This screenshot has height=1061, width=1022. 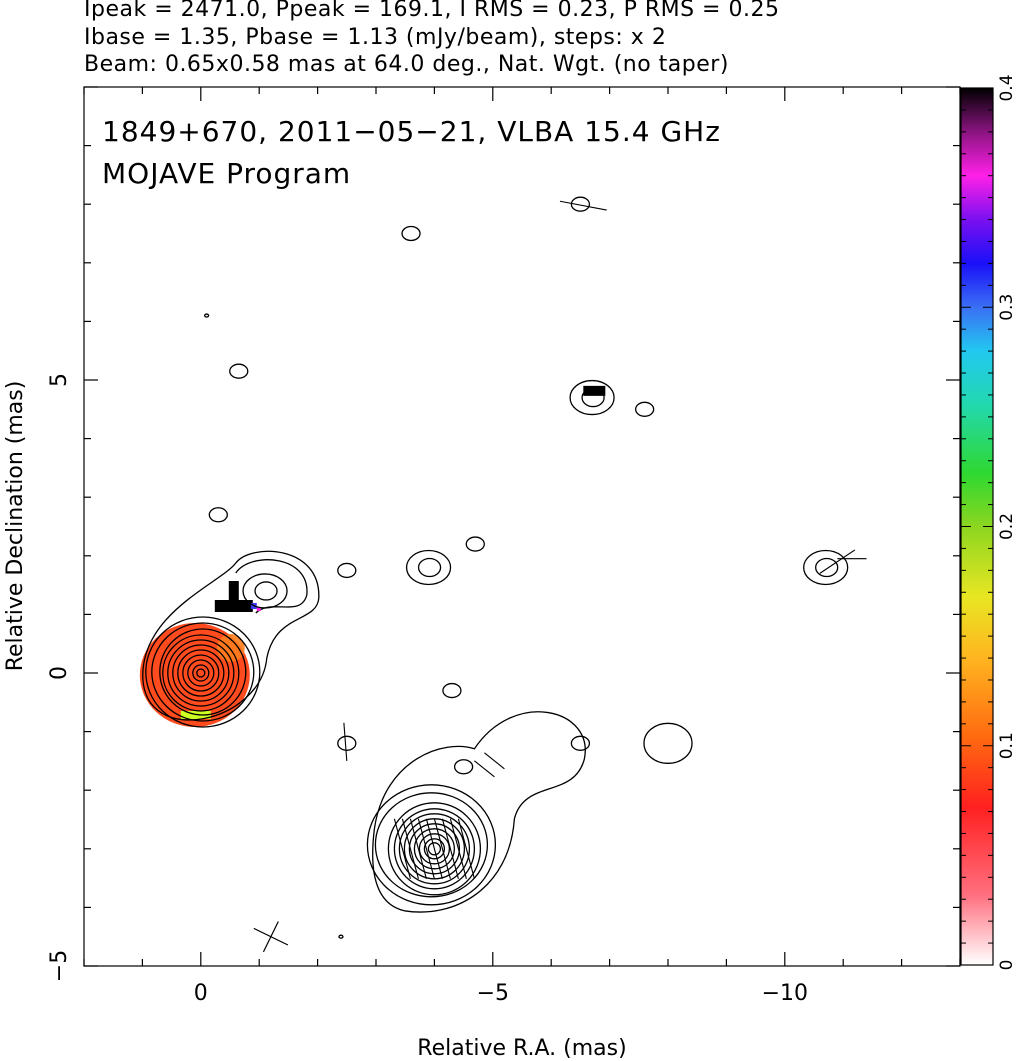 What do you see at coordinates (201, 993) in the screenshot?
I see `x-tick-label: 0` at bounding box center [201, 993].